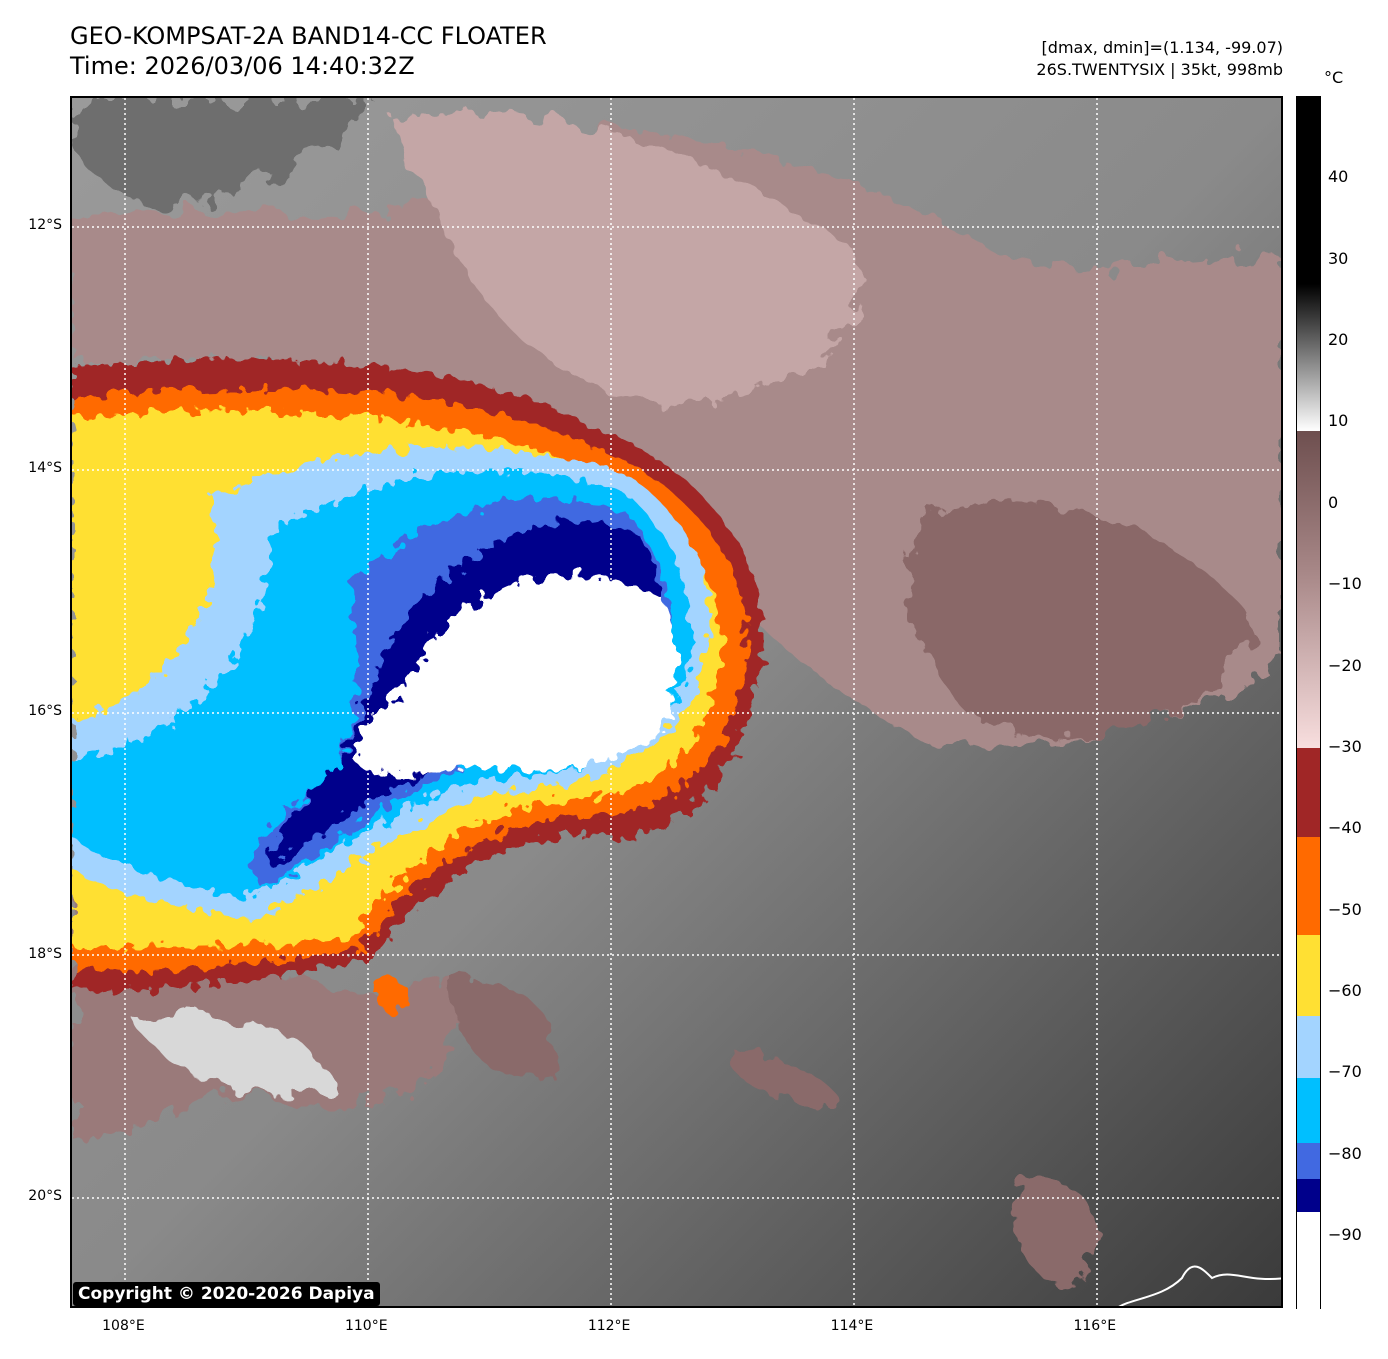 The image size is (1388, 1359). I want to click on colorbar-tick-label: 0, so click(1333, 502).